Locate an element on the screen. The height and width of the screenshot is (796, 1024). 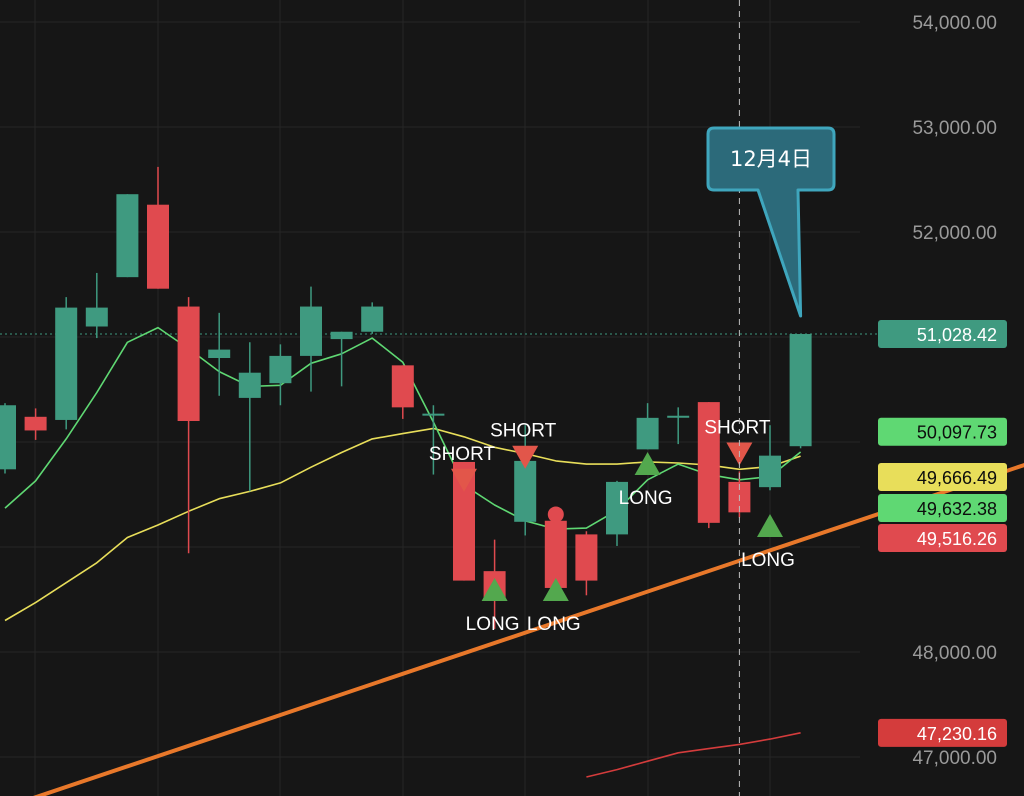
y-tick-label: 53,000.00 is located at coordinates (954, 128).